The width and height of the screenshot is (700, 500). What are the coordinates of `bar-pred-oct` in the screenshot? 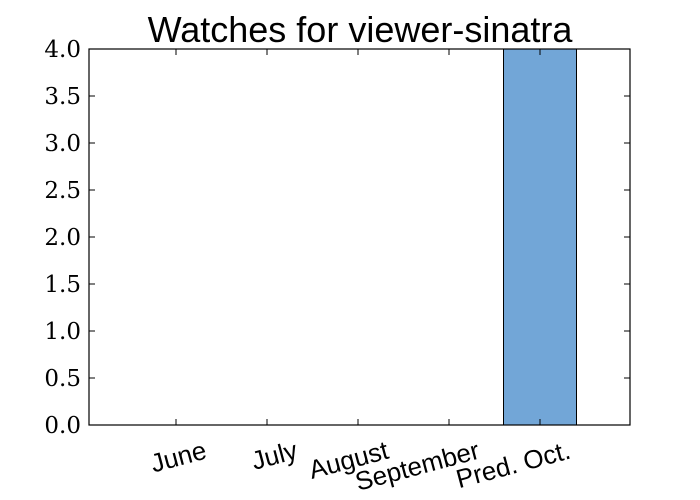 It's located at (540, 237).